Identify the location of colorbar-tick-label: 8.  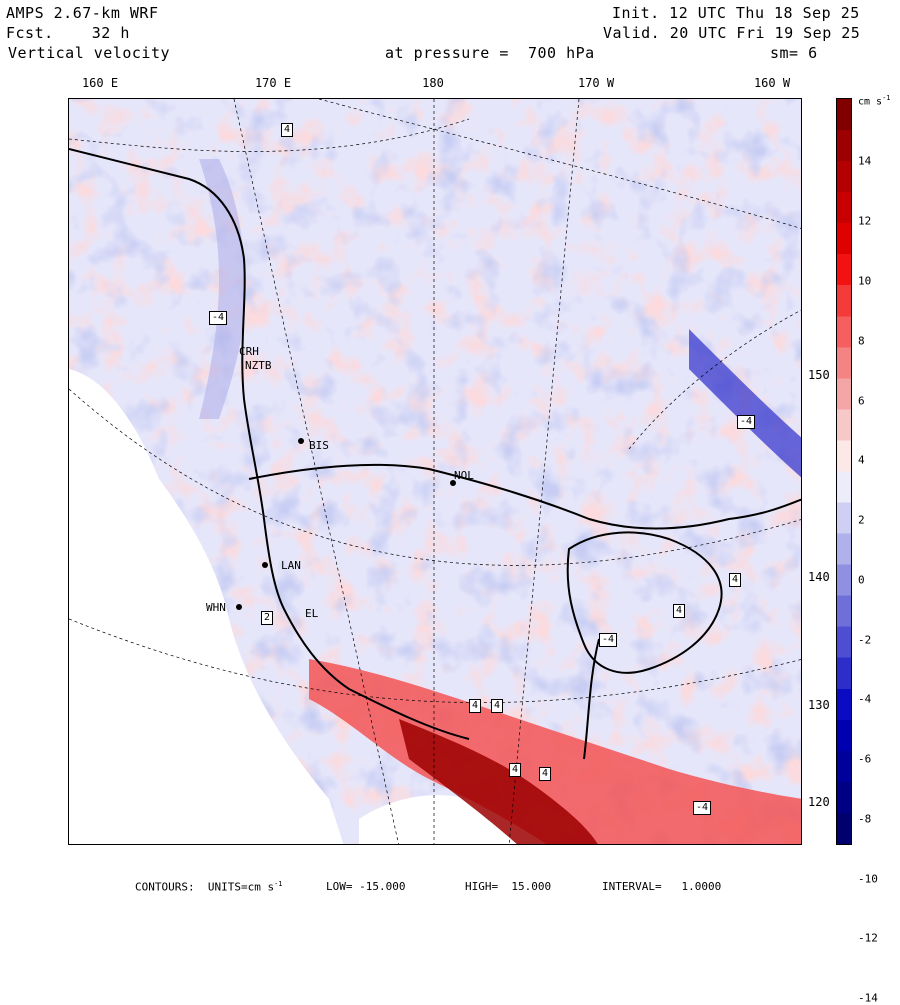
(861, 341).